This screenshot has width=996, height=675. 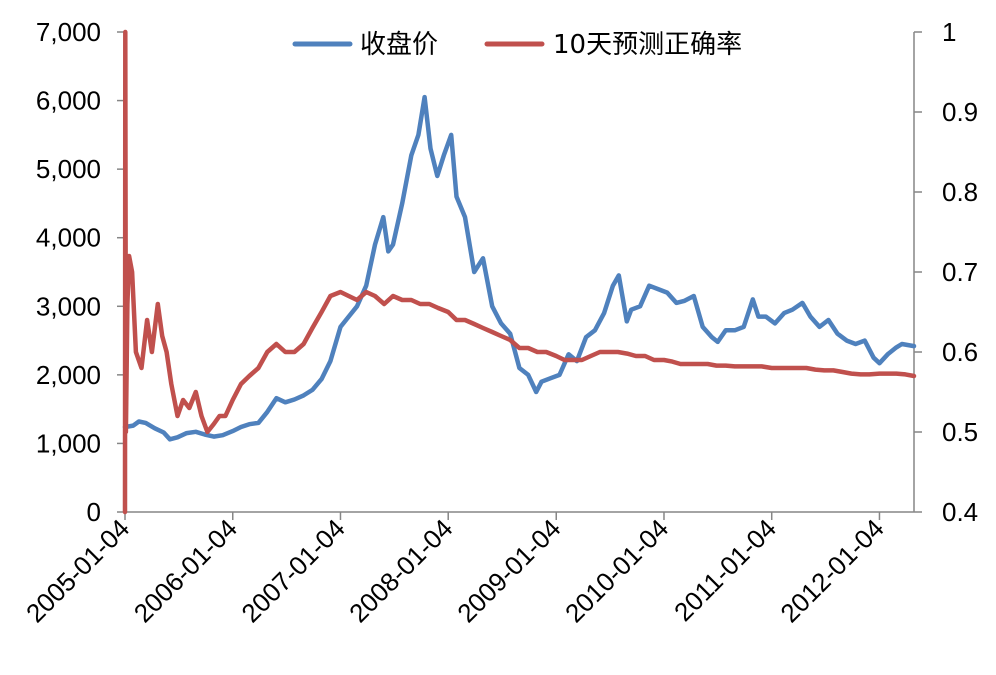 I want to click on x-tick-label: 2006-01-04, so click(x=185, y=570).